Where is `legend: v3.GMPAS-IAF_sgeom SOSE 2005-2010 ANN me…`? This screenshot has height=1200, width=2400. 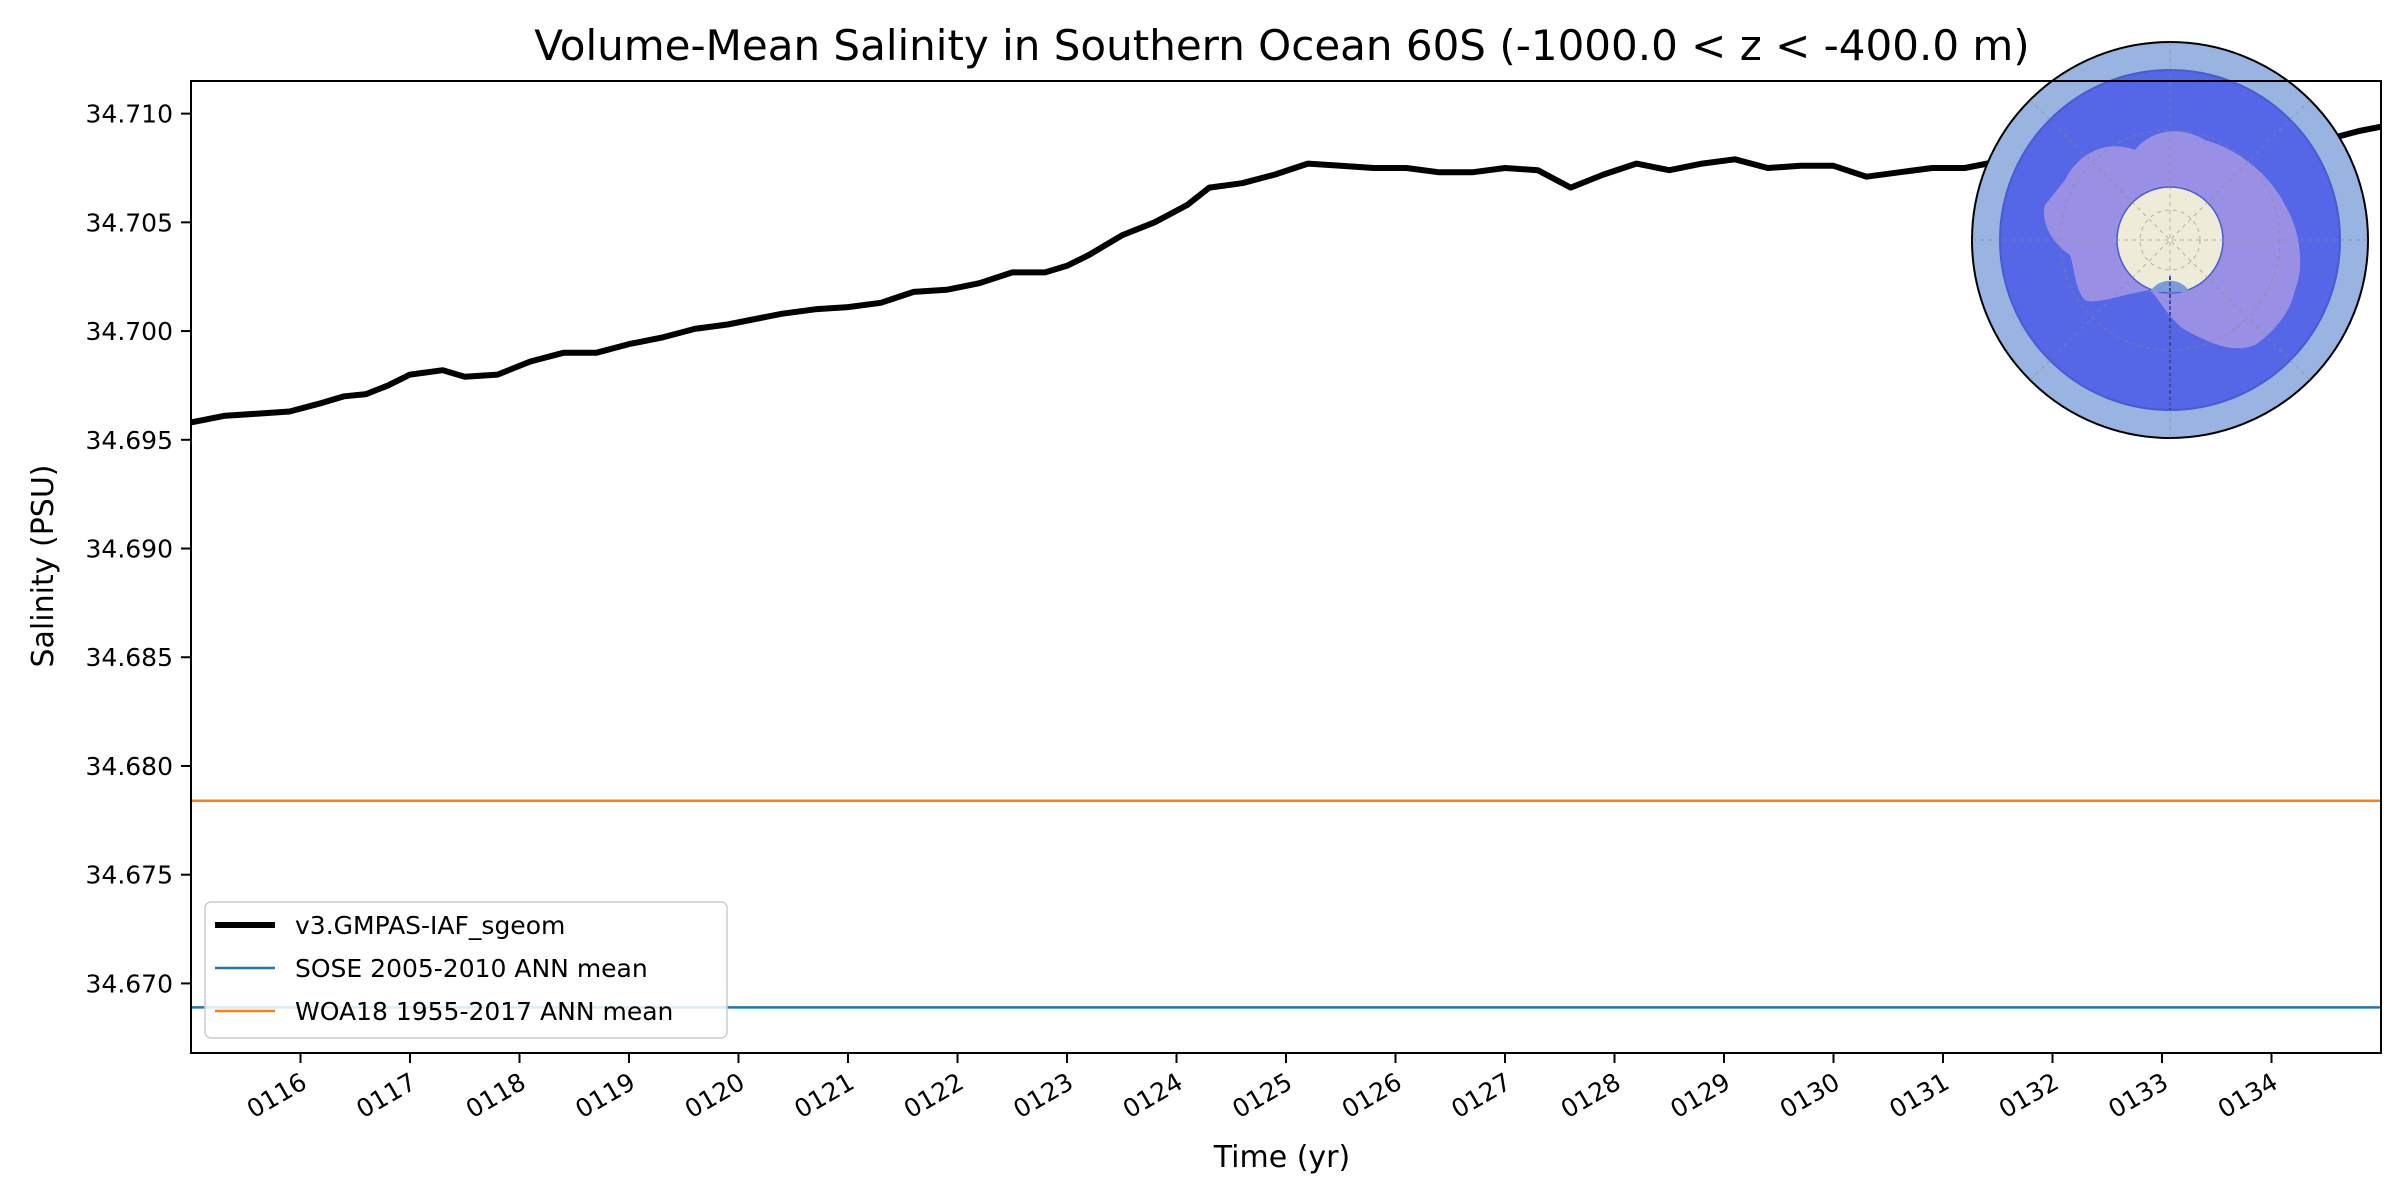
legend: v3.GMPAS-IAF_sgeom SOSE 2005-2010 ANN me… is located at coordinates (466, 970).